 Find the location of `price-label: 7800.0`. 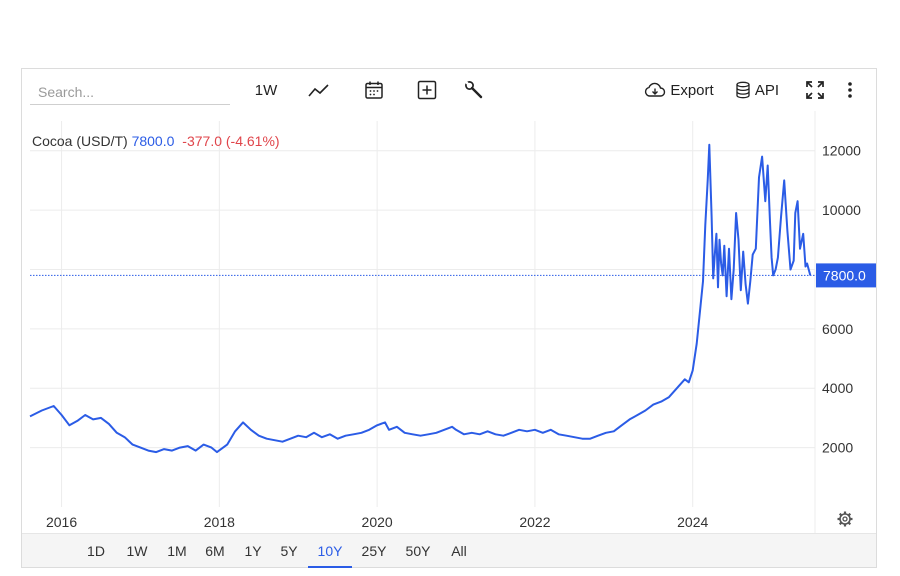

price-label: 7800.0 is located at coordinates (844, 275).